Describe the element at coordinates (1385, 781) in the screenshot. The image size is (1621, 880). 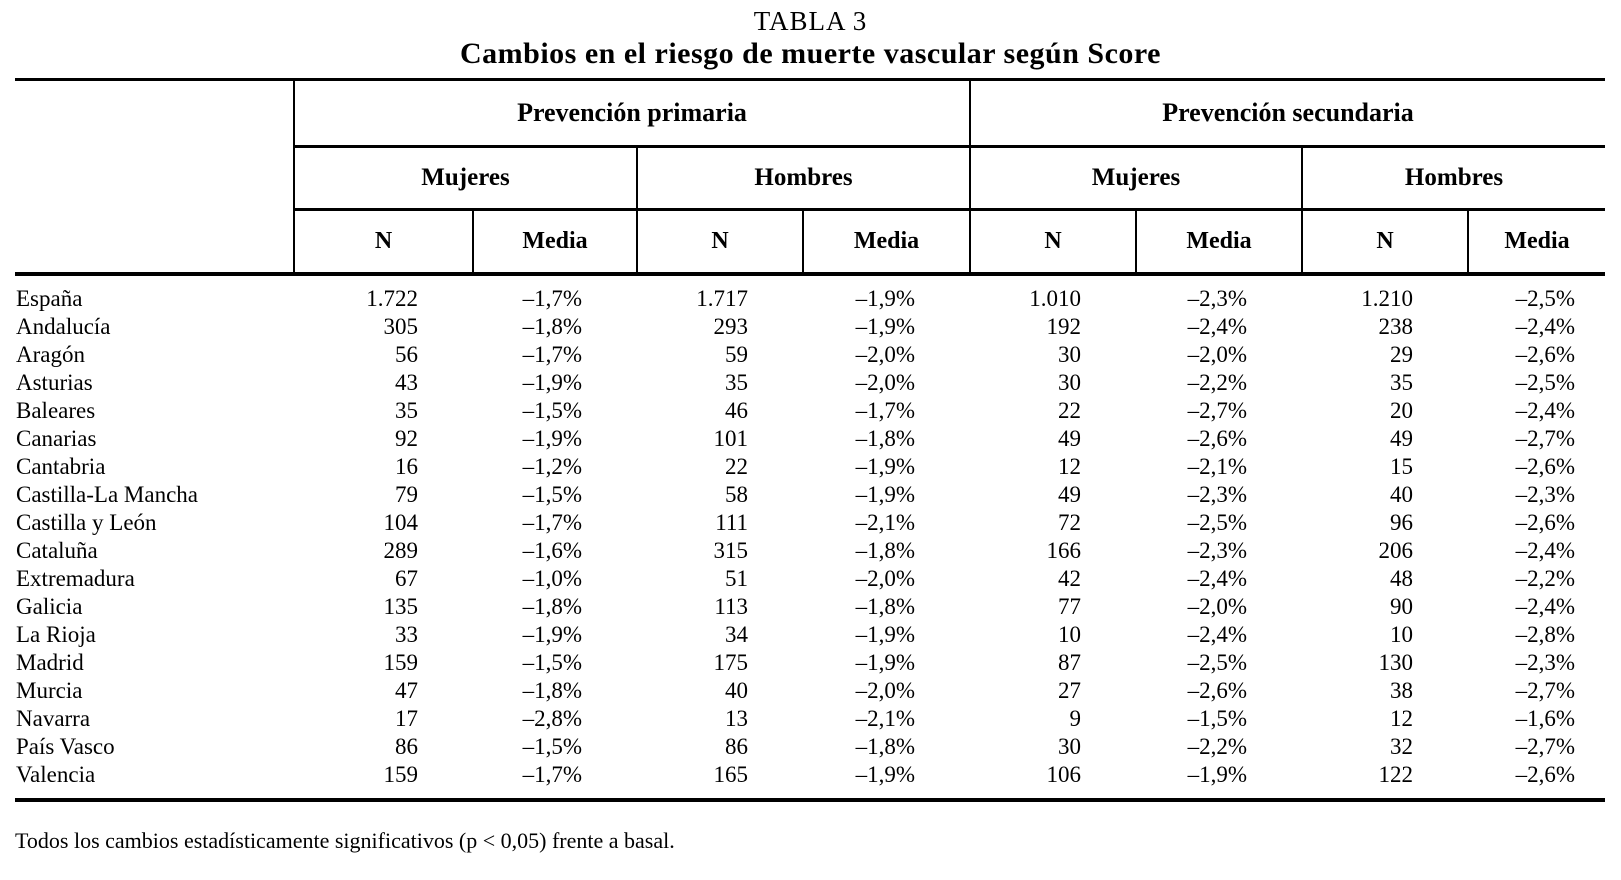
I see `value-cell: 122` at that location.